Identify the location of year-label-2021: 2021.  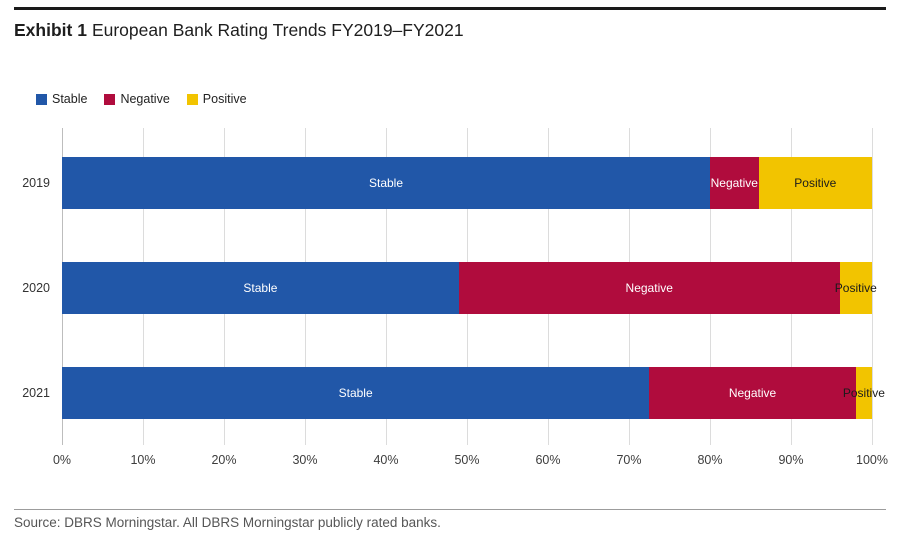
(36, 393).